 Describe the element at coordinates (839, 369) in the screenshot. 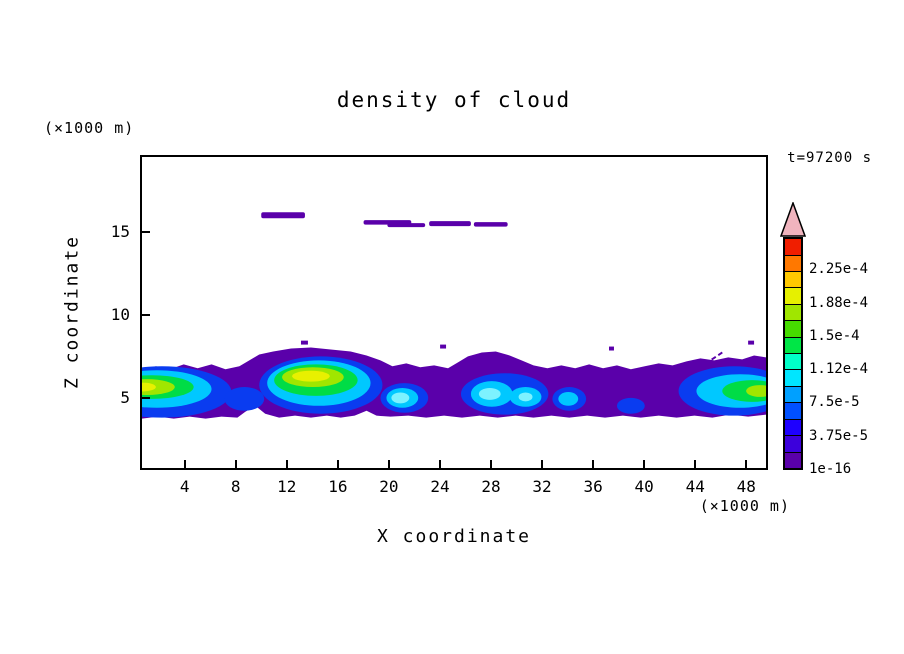

I see `colorbar-label: 1.12e-4` at that location.